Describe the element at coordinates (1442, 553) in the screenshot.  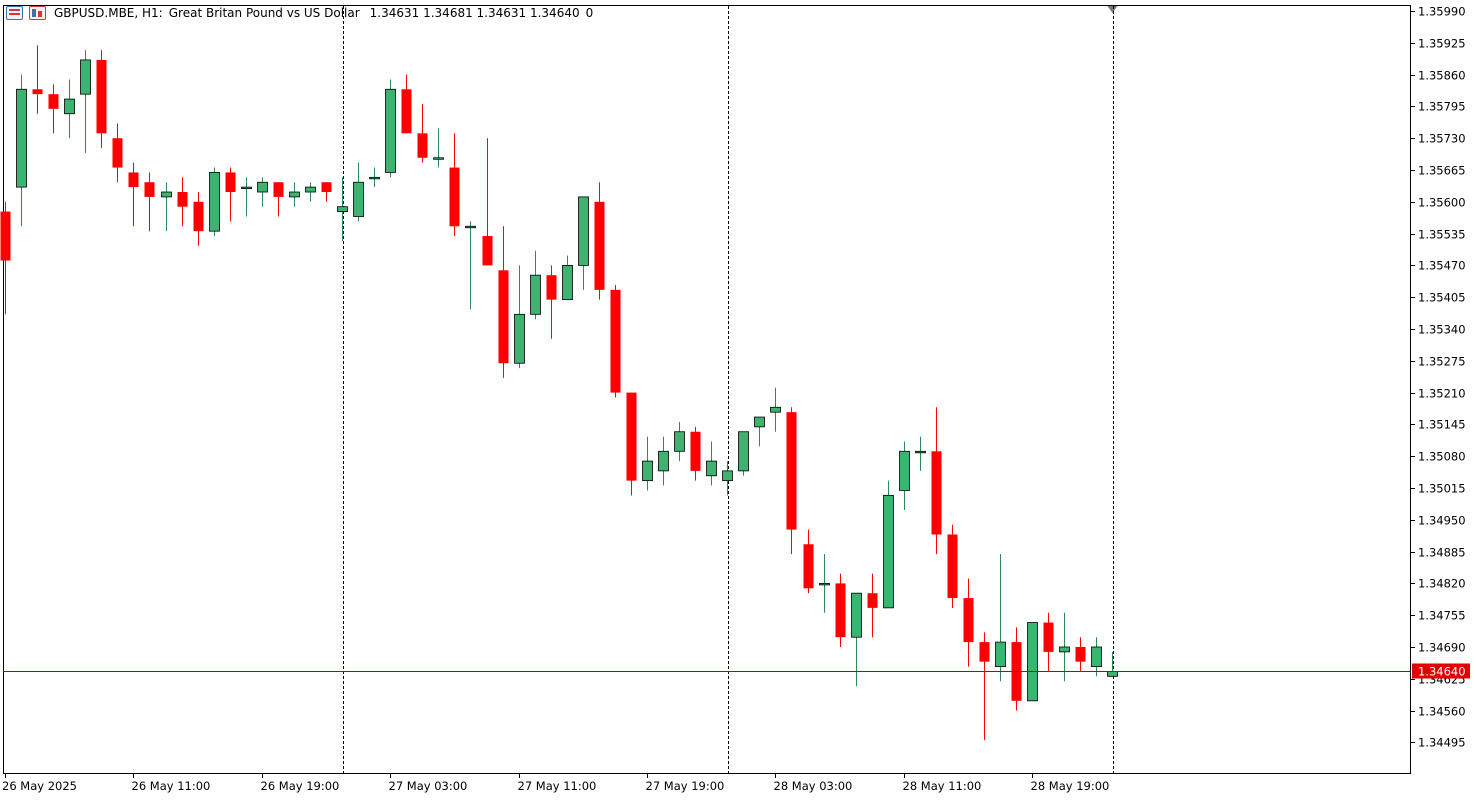
I see `y-axis-label: 1.34885` at that location.